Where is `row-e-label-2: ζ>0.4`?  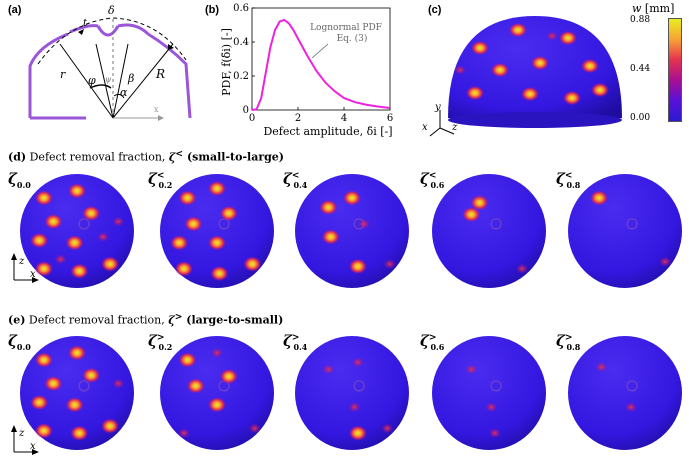
row-e-label-2: ζ>0.4 is located at coordinates (295, 342).